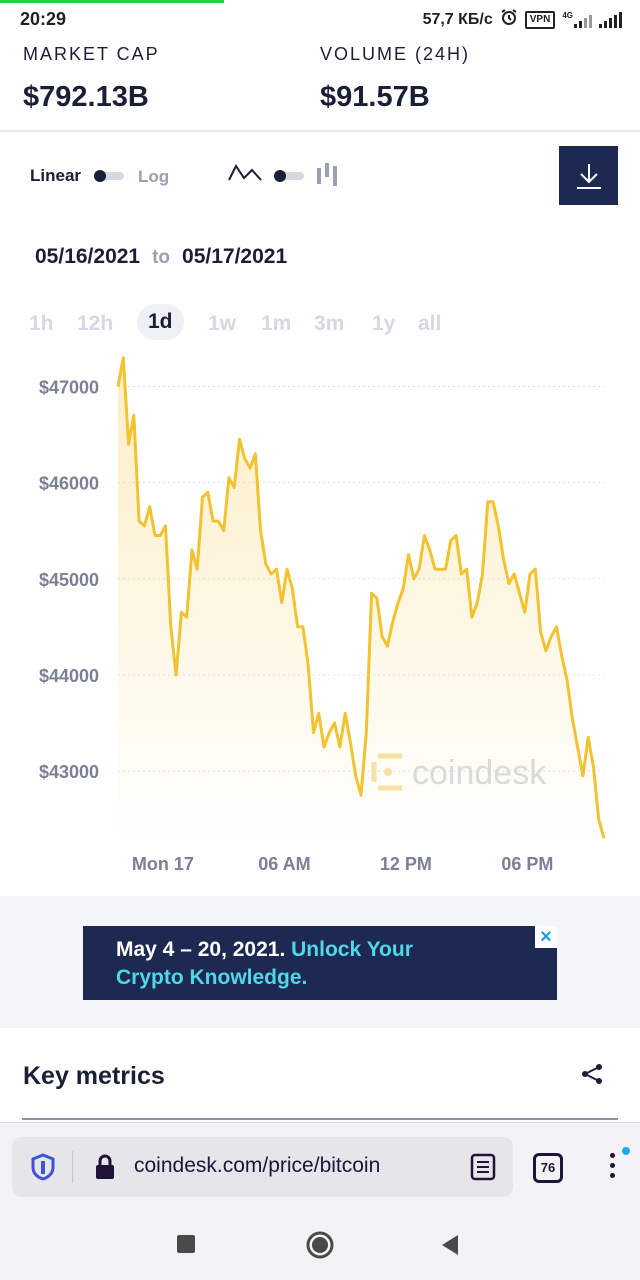  Describe the element at coordinates (105, 1169) in the screenshot. I see `lock-icon` at that location.